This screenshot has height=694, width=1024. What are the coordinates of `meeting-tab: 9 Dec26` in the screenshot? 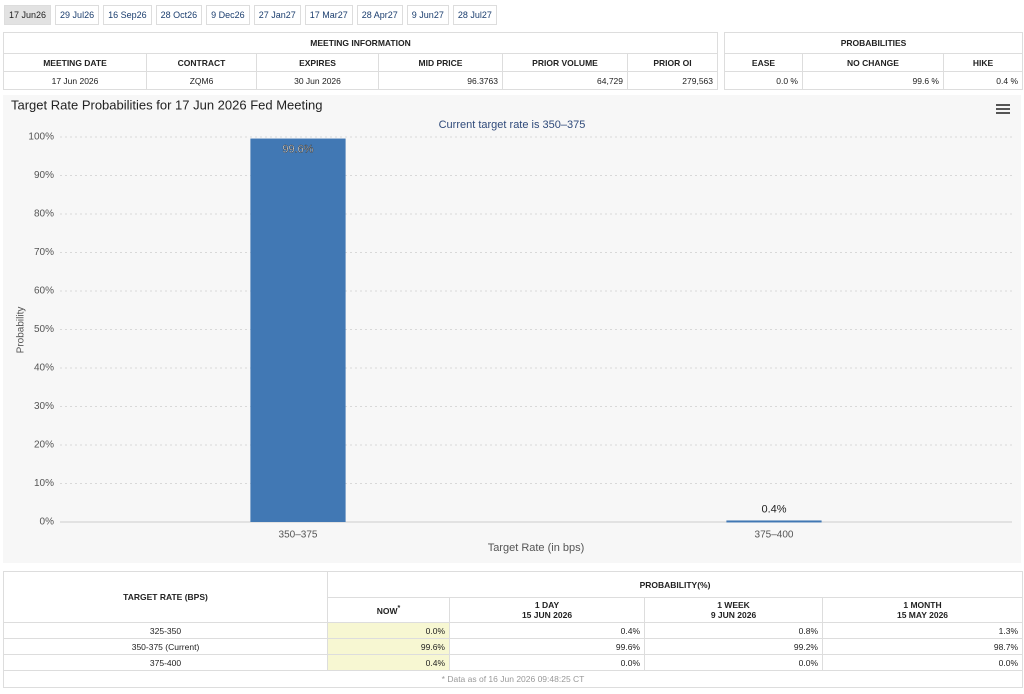 It's located at (228, 15).